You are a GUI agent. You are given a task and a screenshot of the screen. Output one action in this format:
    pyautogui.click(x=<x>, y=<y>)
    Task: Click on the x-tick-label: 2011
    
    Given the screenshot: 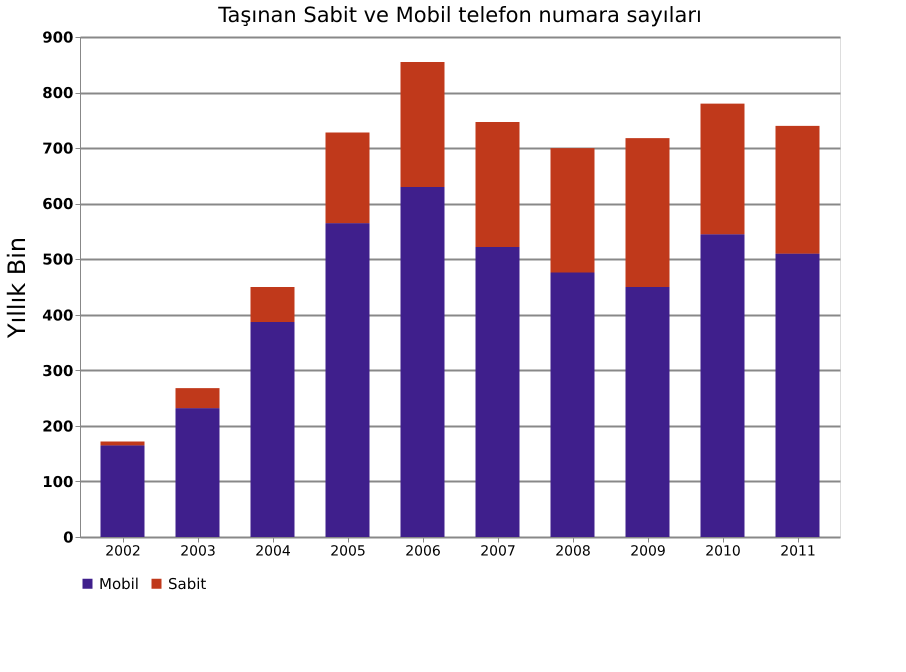 What is the action you would take?
    pyautogui.click(x=798, y=552)
    